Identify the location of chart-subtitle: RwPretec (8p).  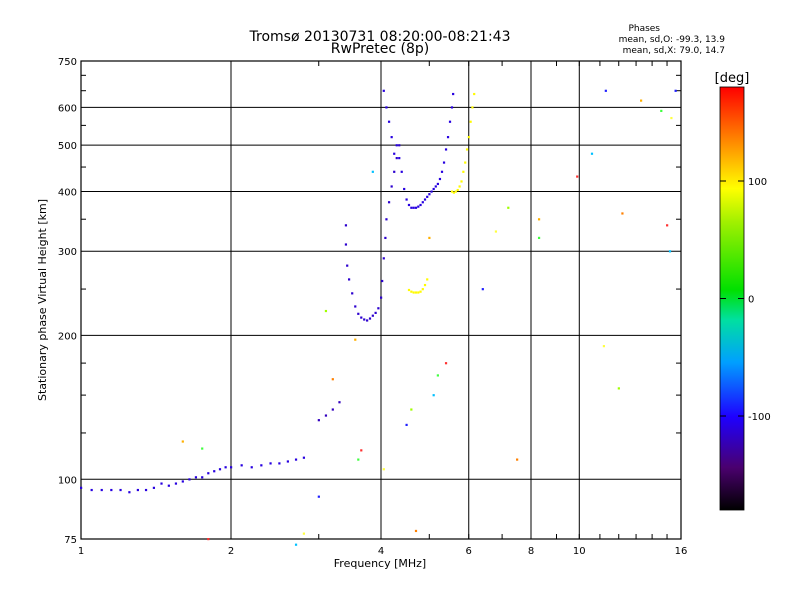
(380, 49).